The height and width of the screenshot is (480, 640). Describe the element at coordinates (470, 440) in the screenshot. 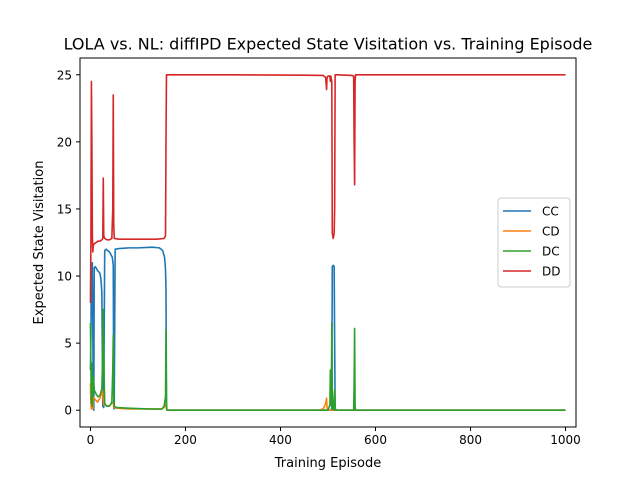

I see `x-tick-label: 800` at that location.